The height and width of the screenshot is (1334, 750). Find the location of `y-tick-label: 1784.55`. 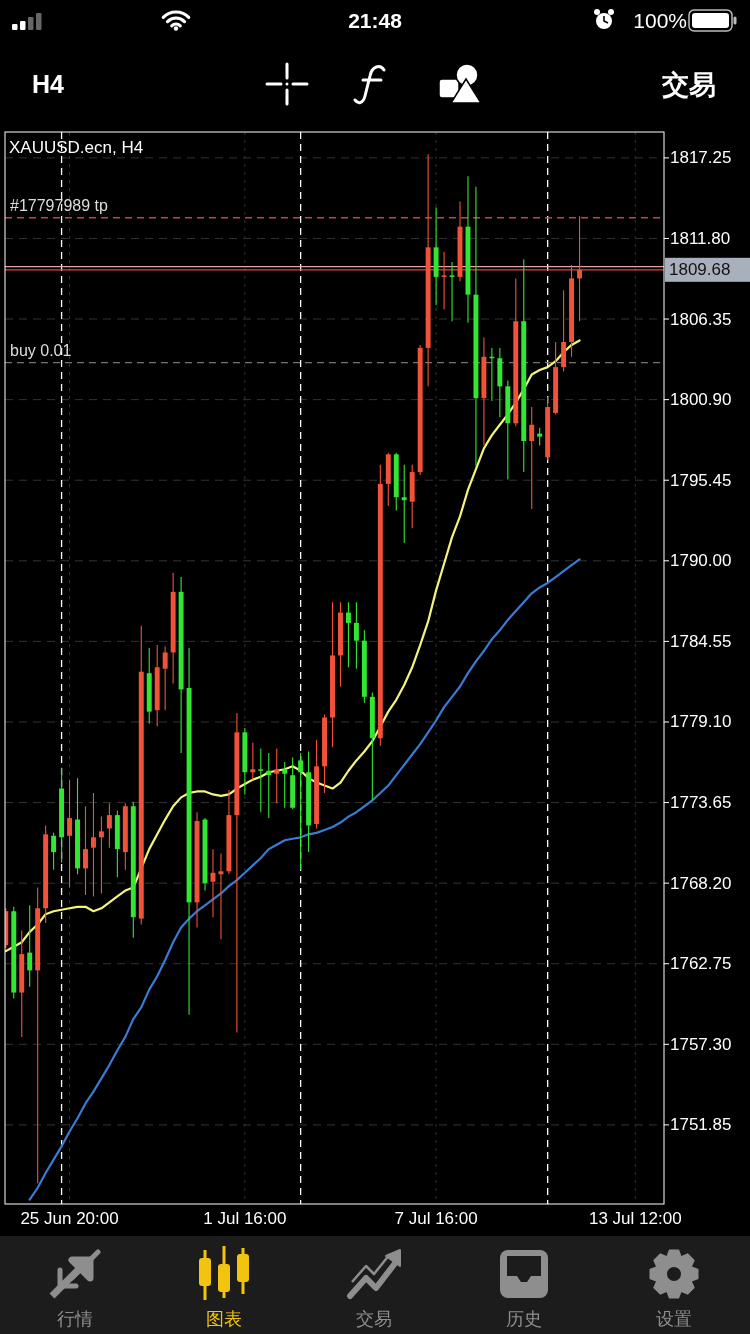

y-tick-label: 1784.55 is located at coordinates (701, 641).